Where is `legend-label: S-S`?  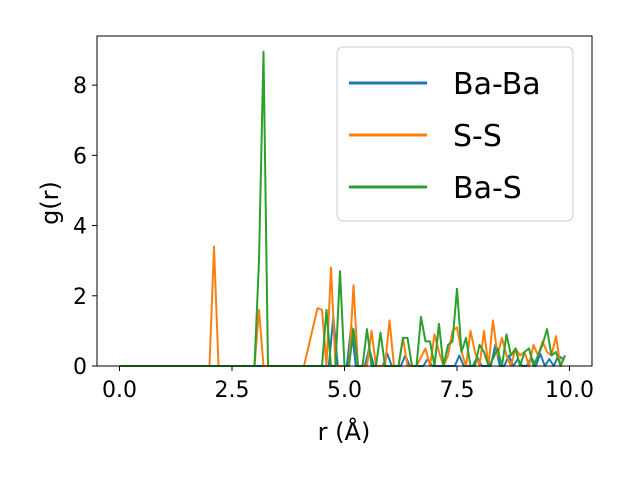
legend-label: S-S is located at coordinates (477, 136).